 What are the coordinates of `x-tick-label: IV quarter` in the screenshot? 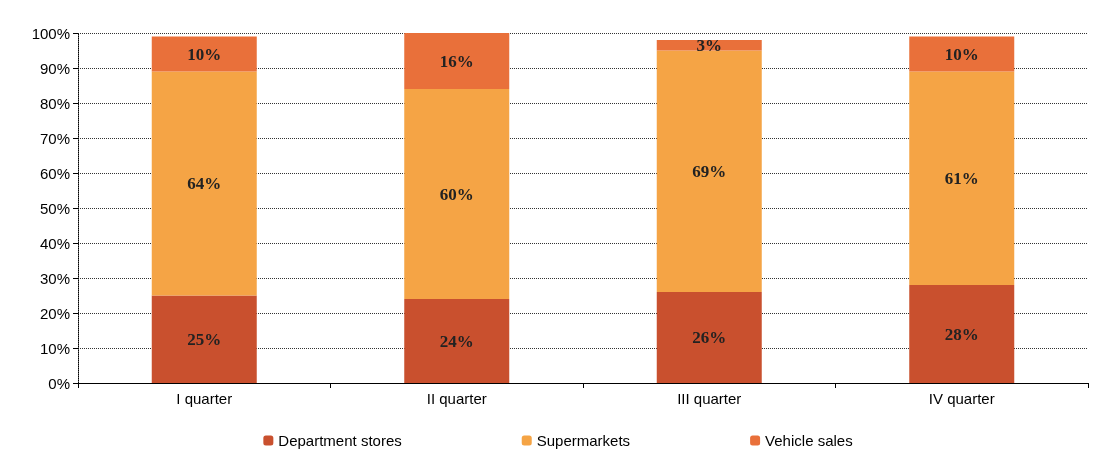 It's located at (961, 398).